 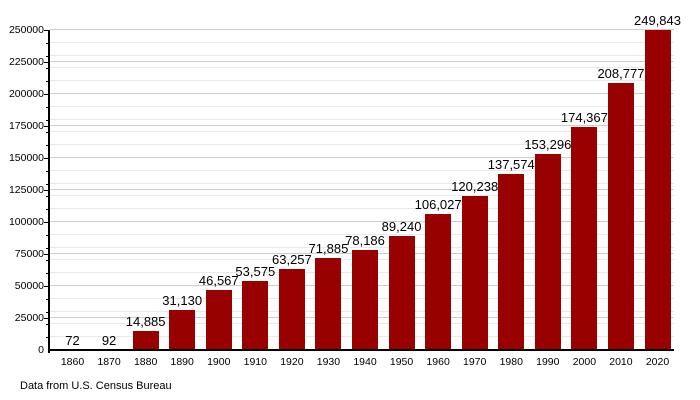 I want to click on x-tick-label: 1890, so click(x=182, y=362).